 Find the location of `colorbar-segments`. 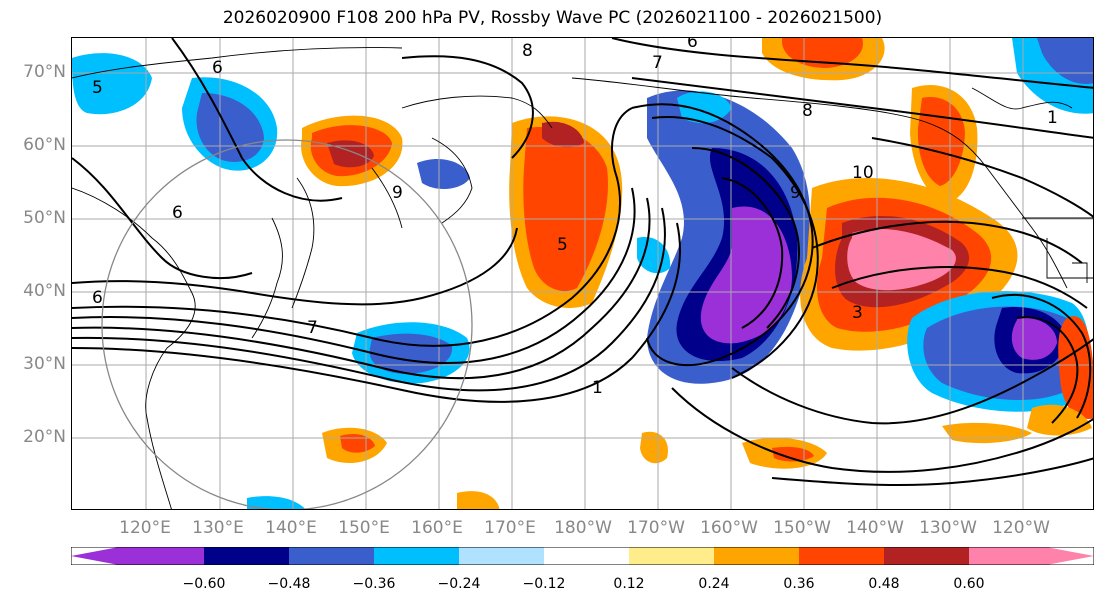

colorbar-segments is located at coordinates (582, 556).